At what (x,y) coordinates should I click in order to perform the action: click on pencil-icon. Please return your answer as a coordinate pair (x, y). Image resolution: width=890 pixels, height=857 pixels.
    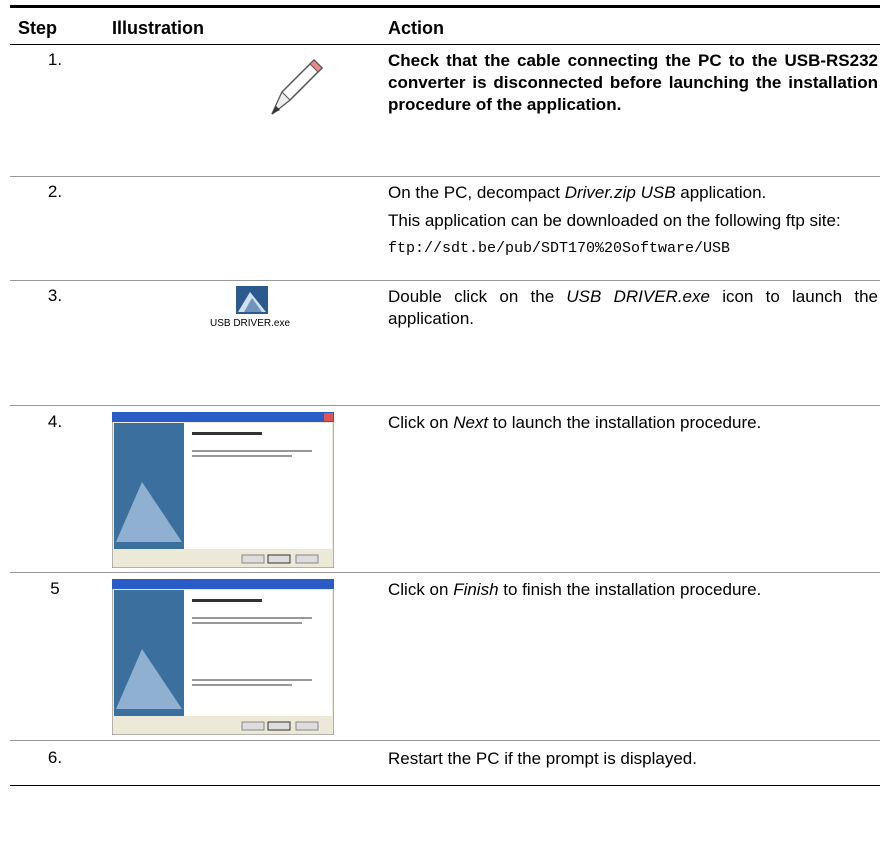
    Looking at the image, I should click on (297, 86).